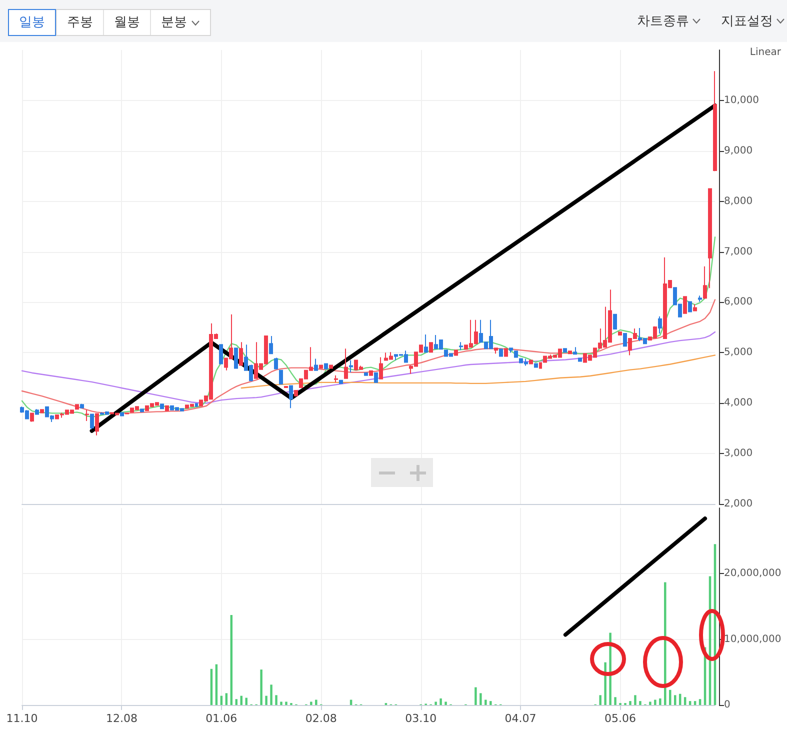 Image resolution: width=787 pixels, height=729 pixels. Describe the element at coordinates (663, 21) in the screenshot. I see `text: 차트종류` at that location.